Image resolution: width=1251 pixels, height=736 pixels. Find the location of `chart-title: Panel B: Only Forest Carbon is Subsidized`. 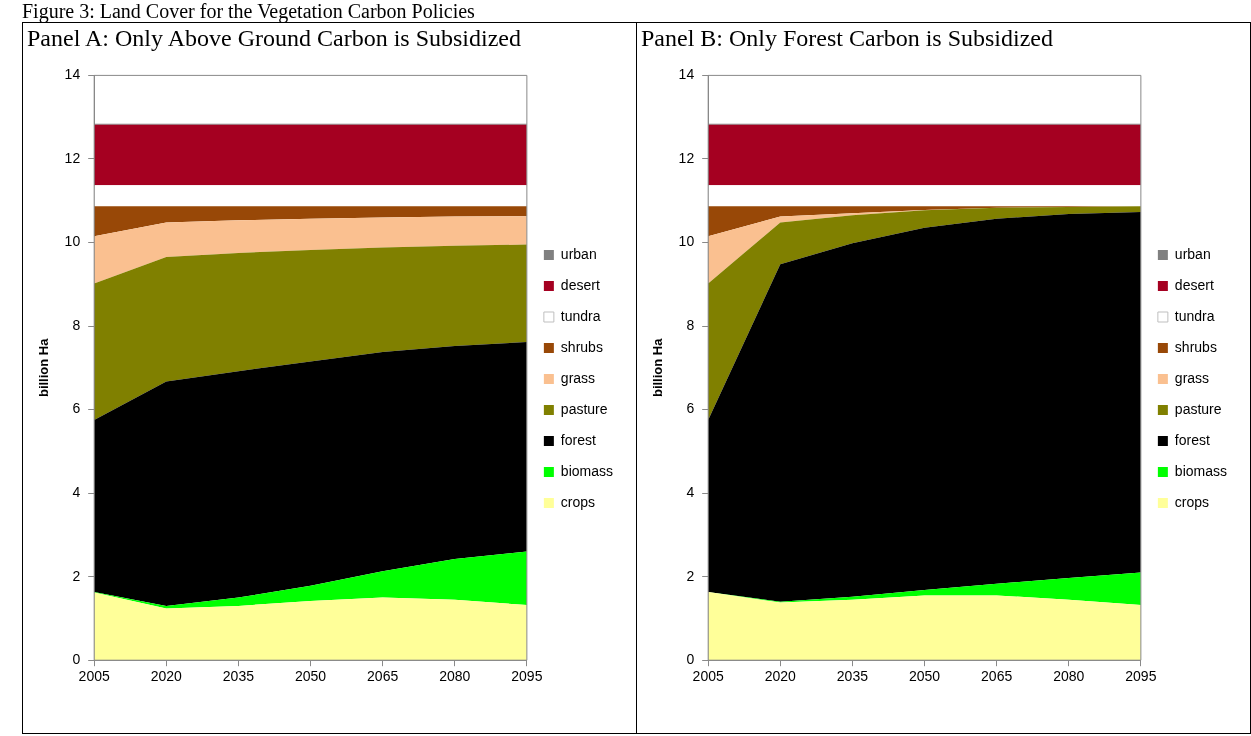

chart-title: Panel B: Only Forest Carbon is Subsidized is located at coordinates (847, 38).